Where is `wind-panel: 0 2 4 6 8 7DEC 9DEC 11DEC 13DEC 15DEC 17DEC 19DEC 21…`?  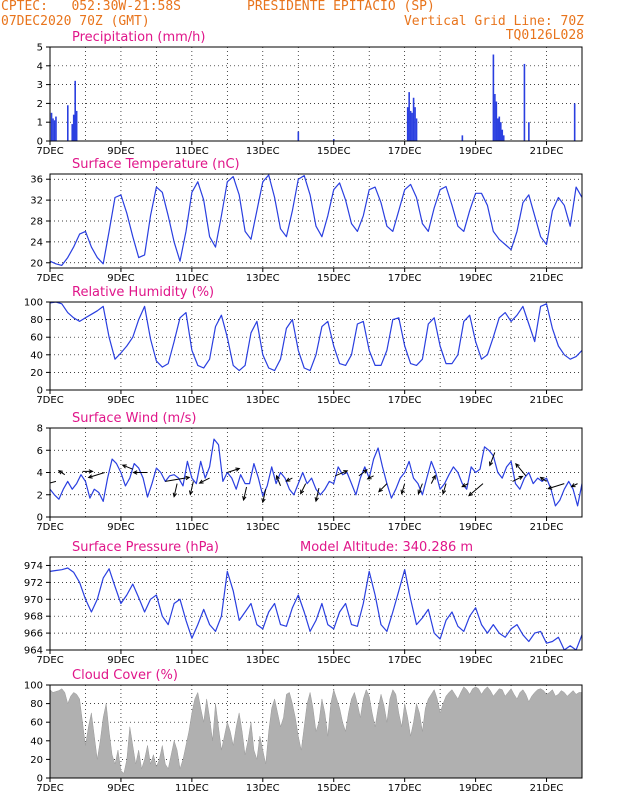 wind-panel: 0 2 4 6 8 7DEC 9DEC 11DEC 13DEC 15DEC 17DEC 19DEC 21… is located at coordinates (309, 472).